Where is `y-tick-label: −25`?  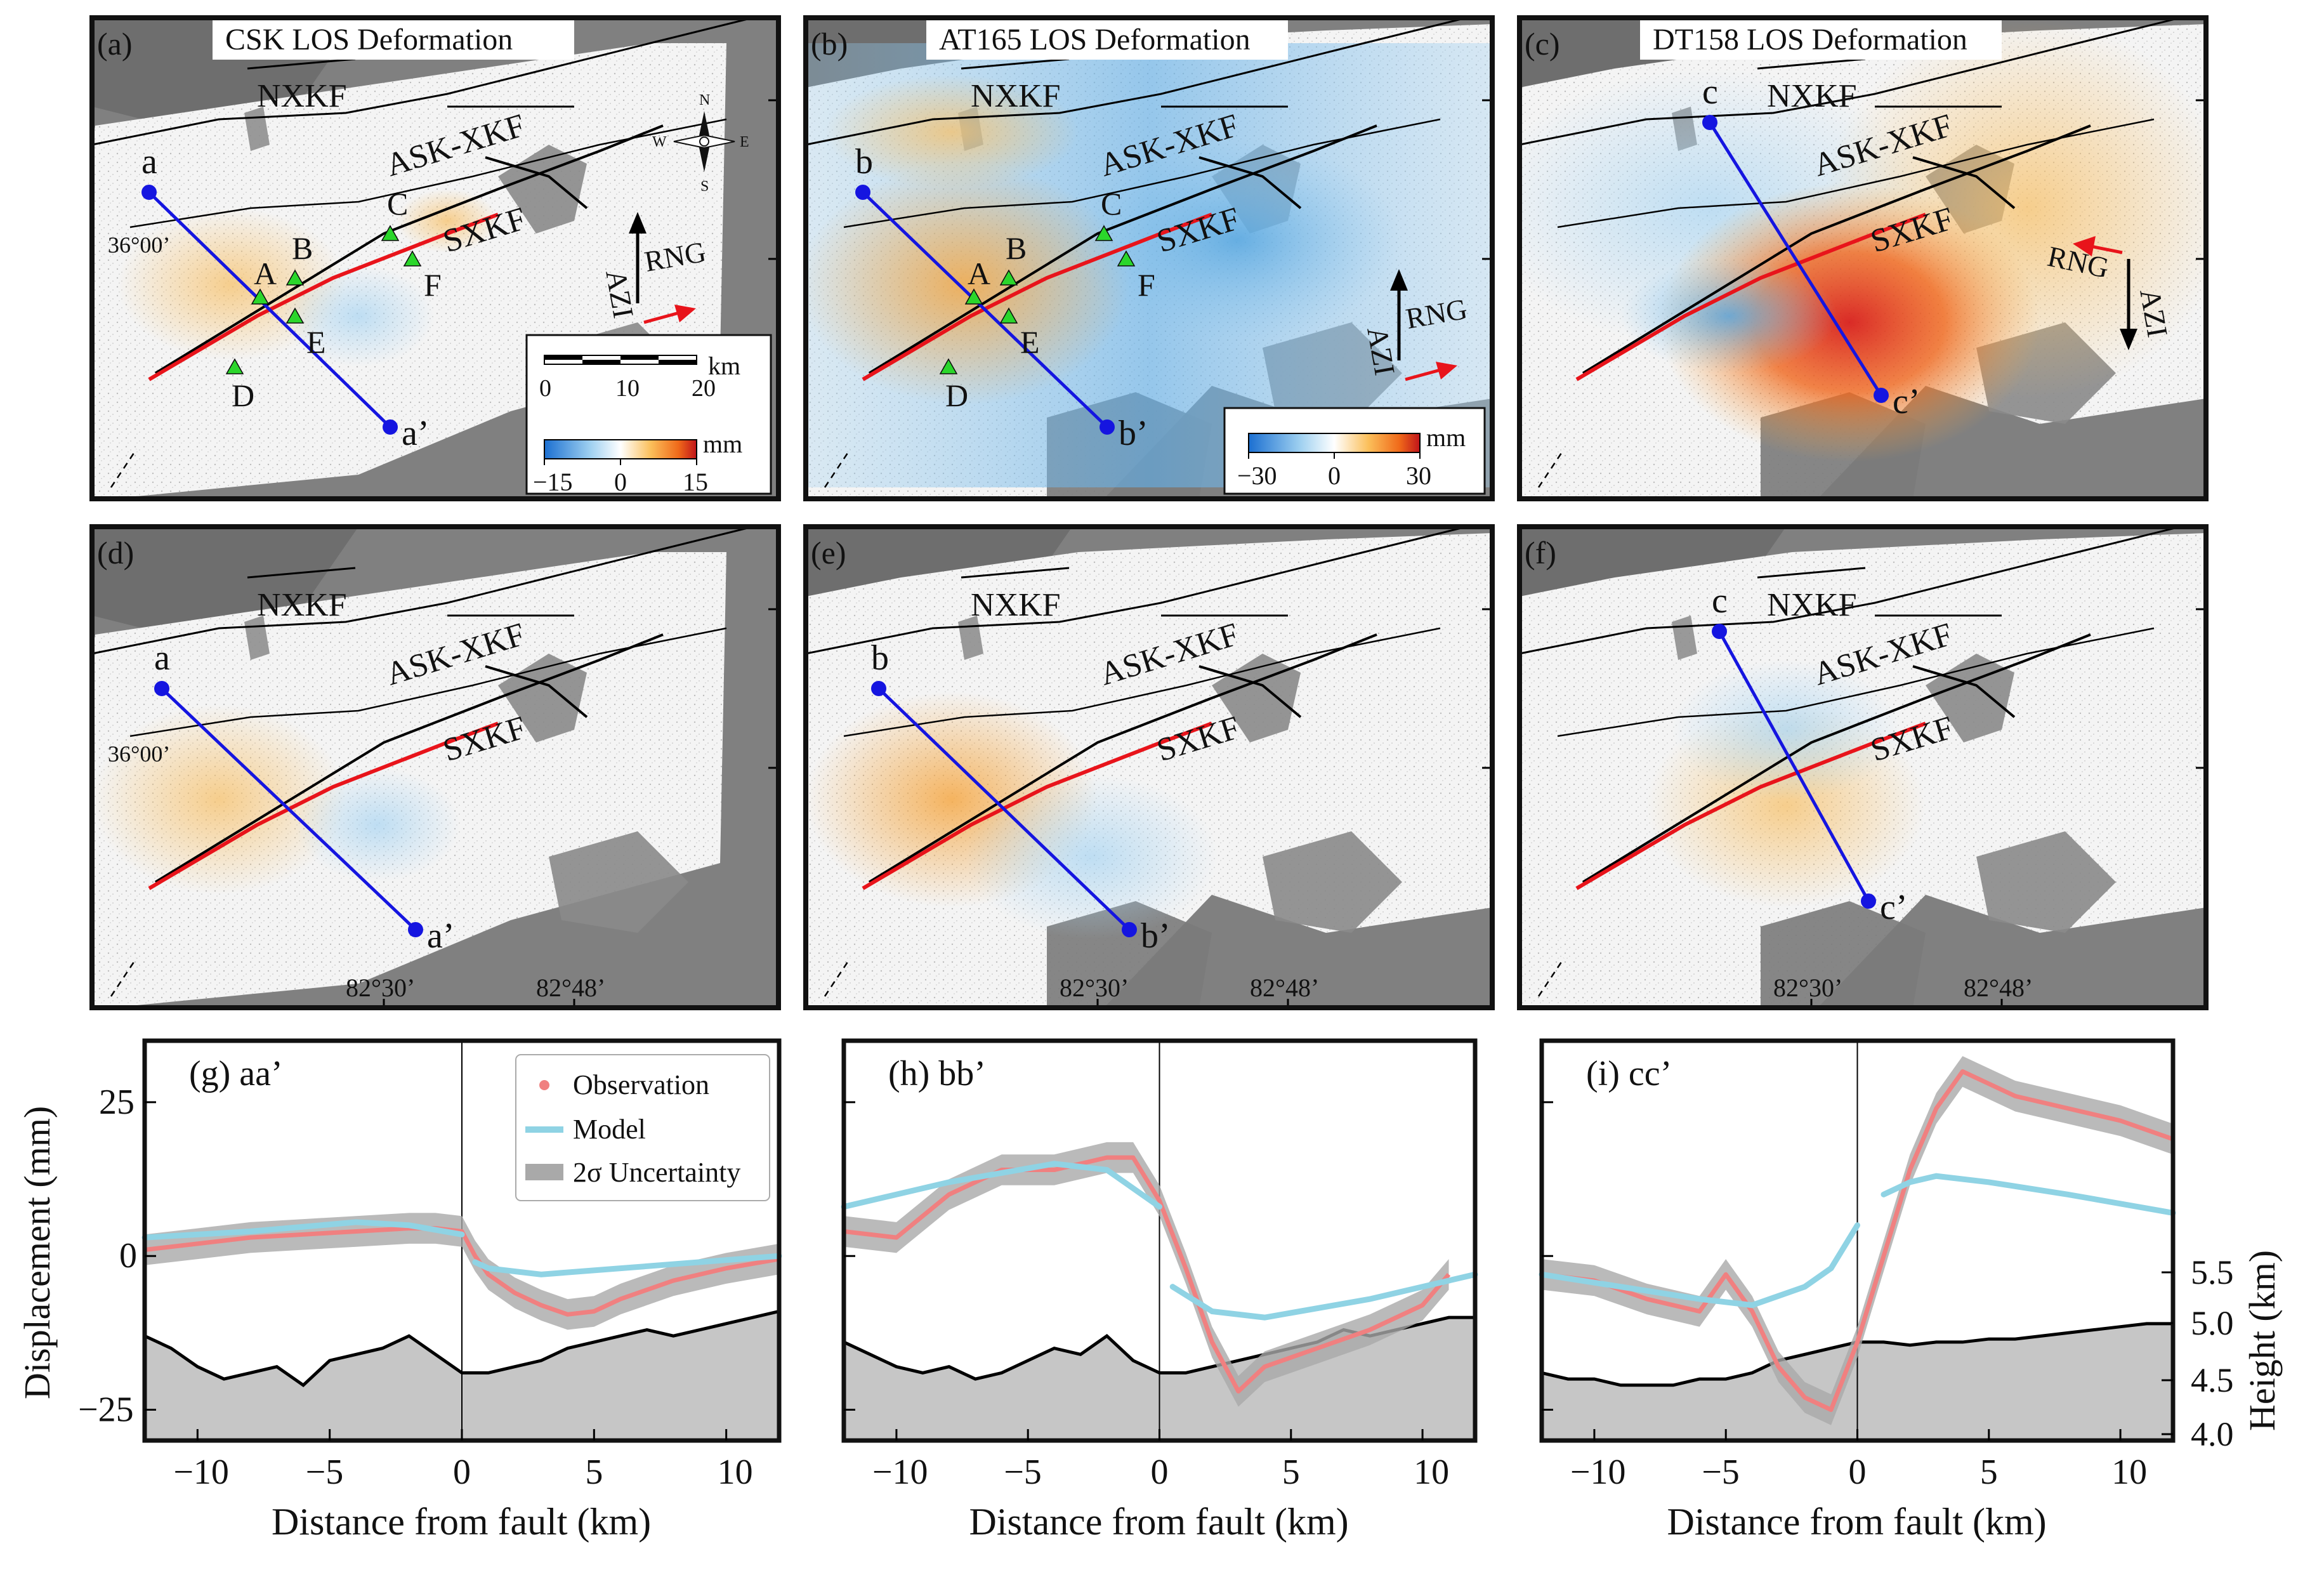 y-tick-label: −25 is located at coordinates (106, 1410).